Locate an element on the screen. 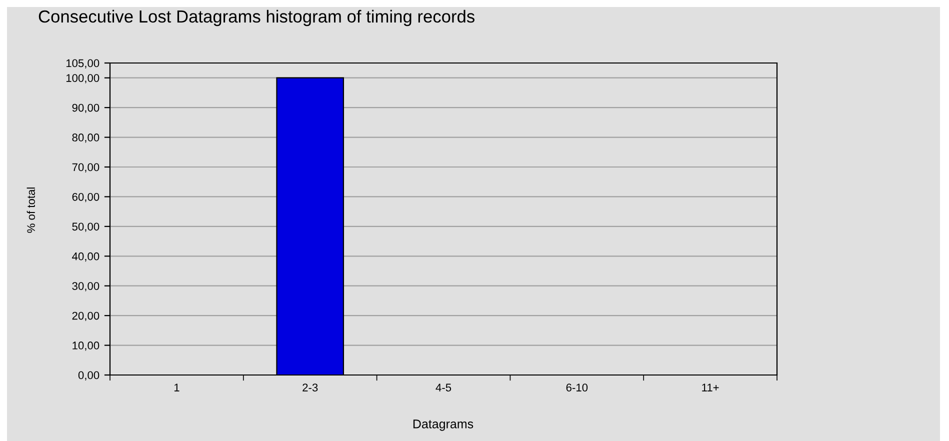 This screenshot has height=441, width=949. y-tick-label: 30,00 is located at coordinates (86, 287).